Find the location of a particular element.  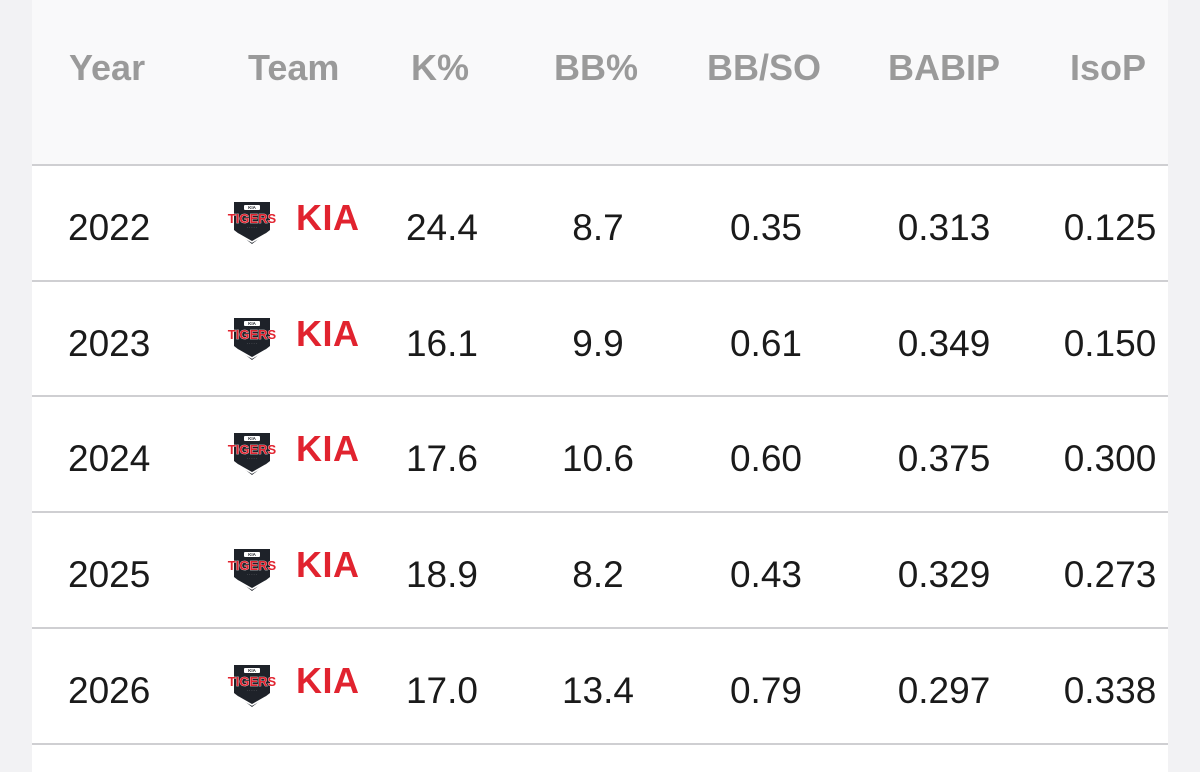

bb-pct-cell: 9.9 is located at coordinates (598, 343).